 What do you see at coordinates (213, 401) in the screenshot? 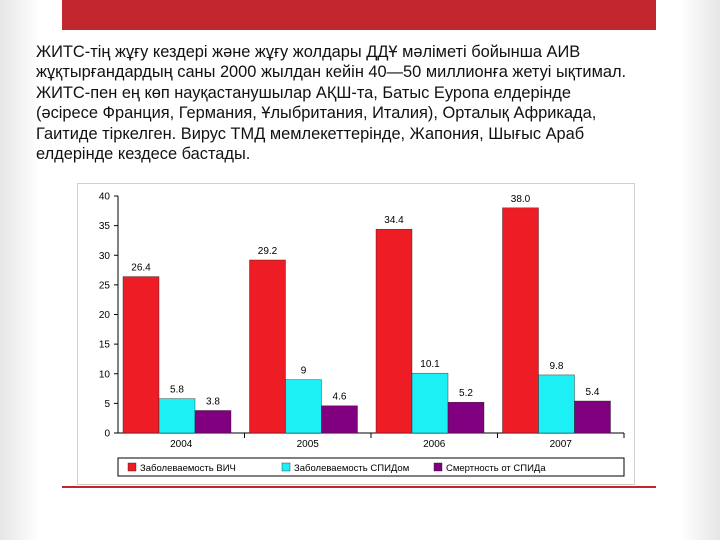
I see `data-label: 3.8` at bounding box center [213, 401].